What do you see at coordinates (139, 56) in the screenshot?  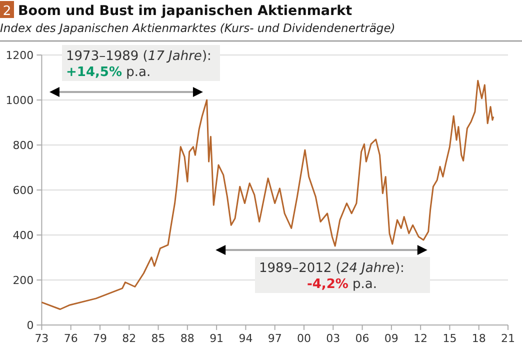 I see `annotation: 1973–1989 (17 Jahre):` at bounding box center [139, 56].